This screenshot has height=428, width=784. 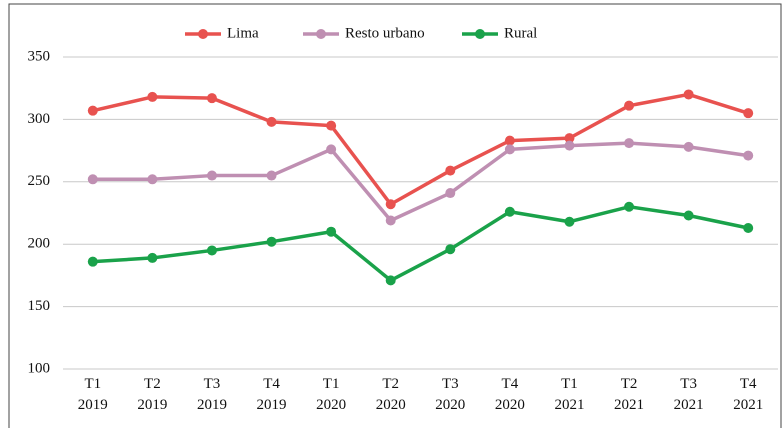 I want to click on x-tick-label: T3 2020, so click(x=450, y=394).